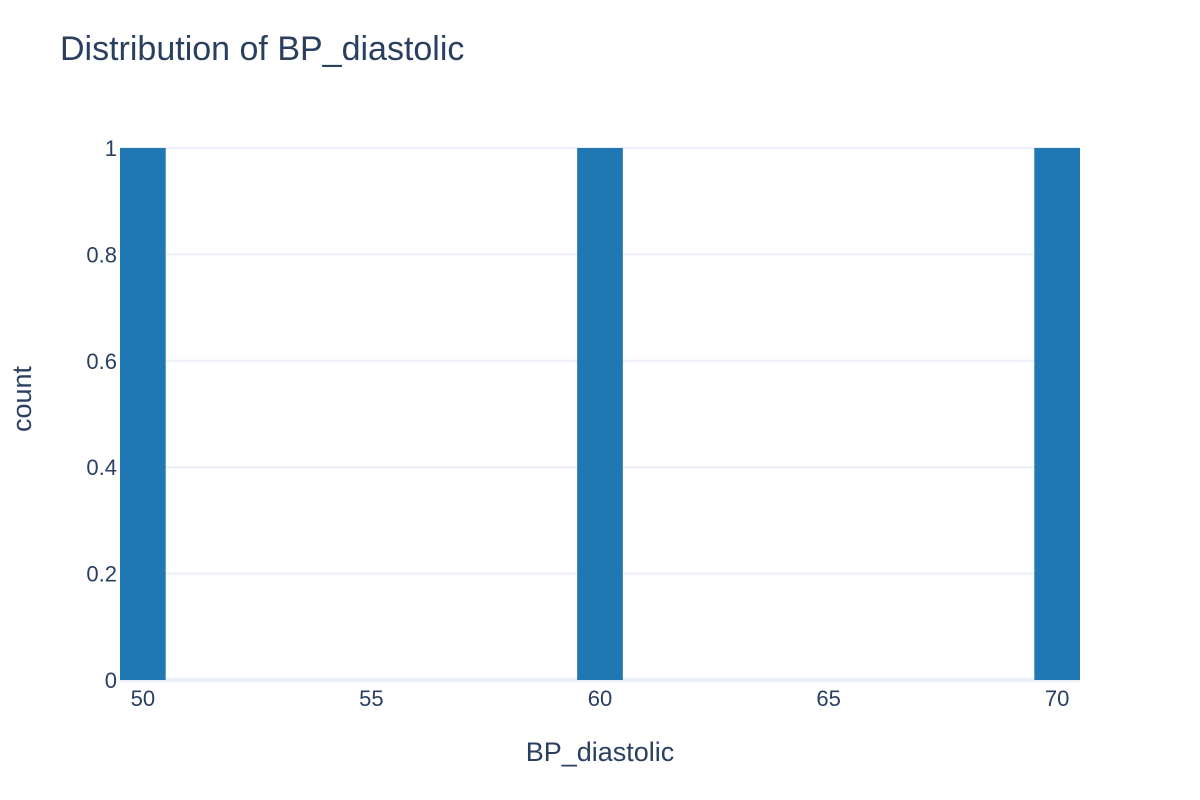  I want to click on y-tick-label: 0.8, so click(101, 254).